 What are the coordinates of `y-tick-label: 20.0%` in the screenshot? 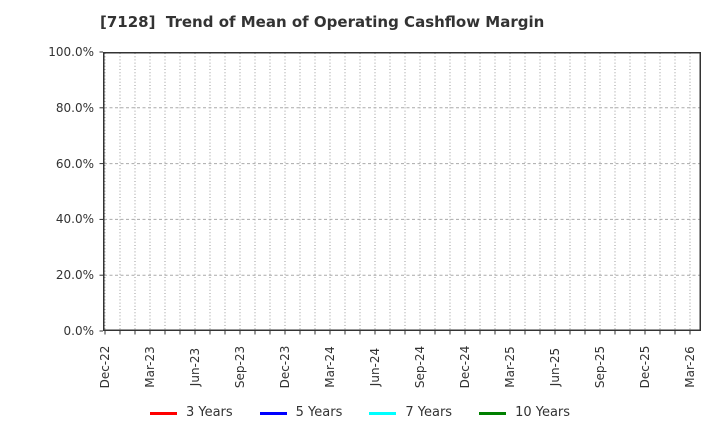 It's located at (74, 275).